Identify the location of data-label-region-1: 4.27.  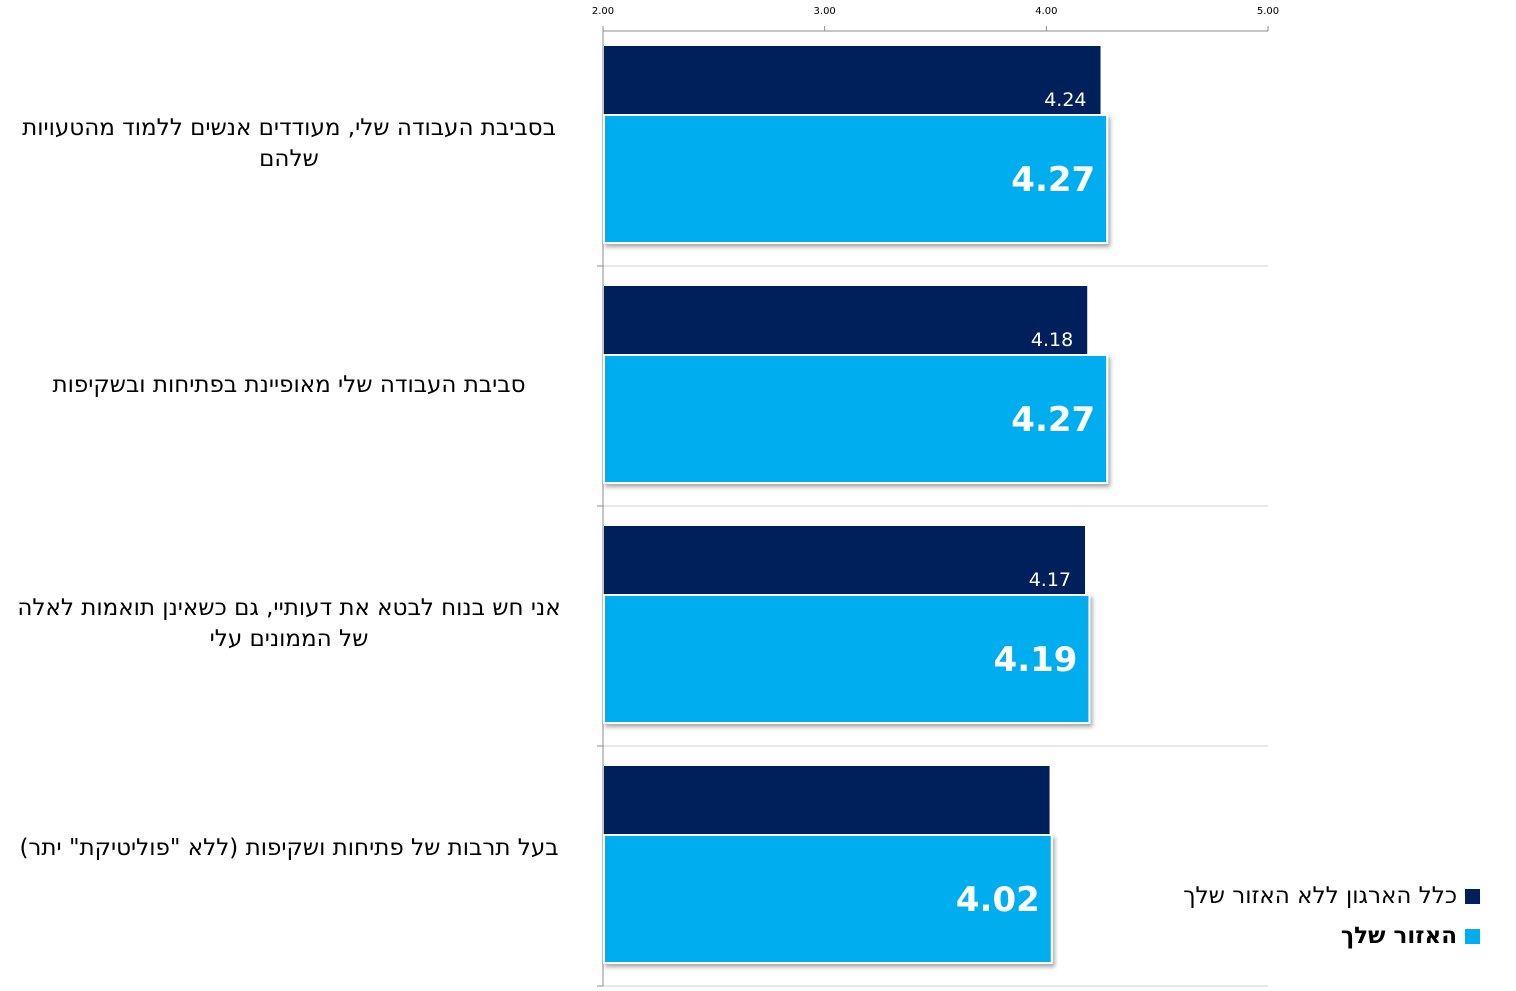
(1053, 420).